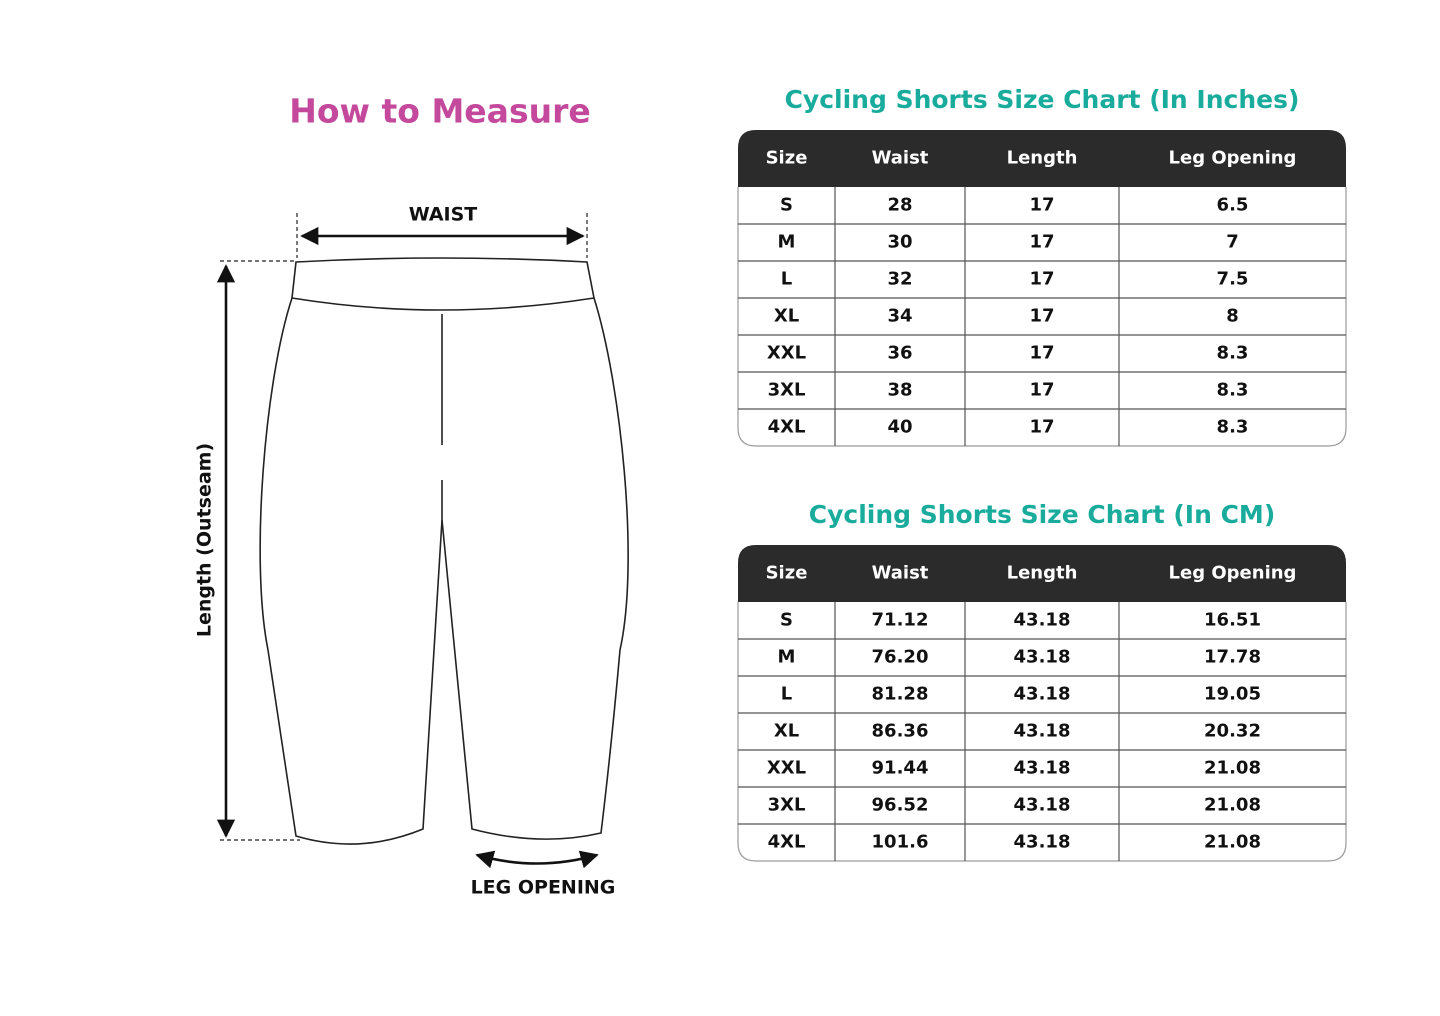 The width and height of the screenshot is (1440, 1016). What do you see at coordinates (1232, 694) in the screenshot?
I see `table-cell: 19.05` at bounding box center [1232, 694].